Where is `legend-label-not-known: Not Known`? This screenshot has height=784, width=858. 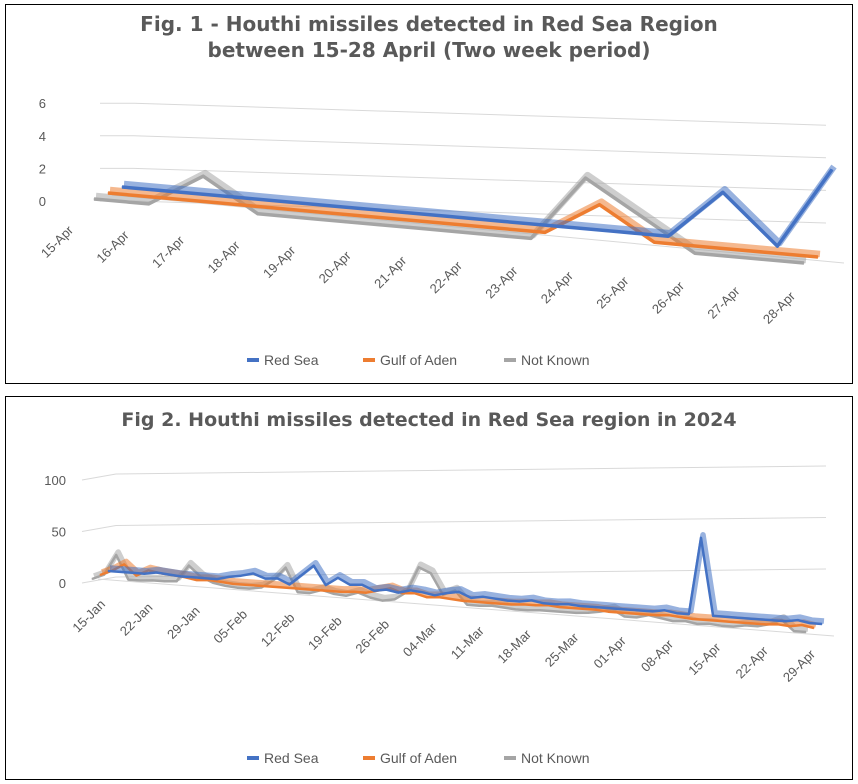
legend-label-not-known: Not Known is located at coordinates (555, 360).